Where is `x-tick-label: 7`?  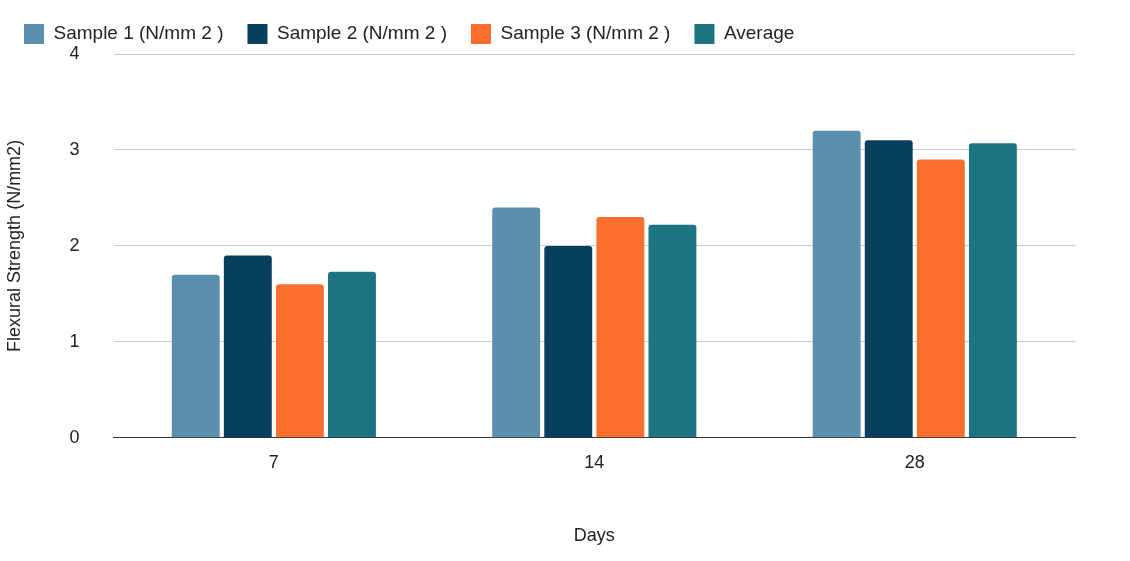
x-tick-label: 7 is located at coordinates (273, 461).